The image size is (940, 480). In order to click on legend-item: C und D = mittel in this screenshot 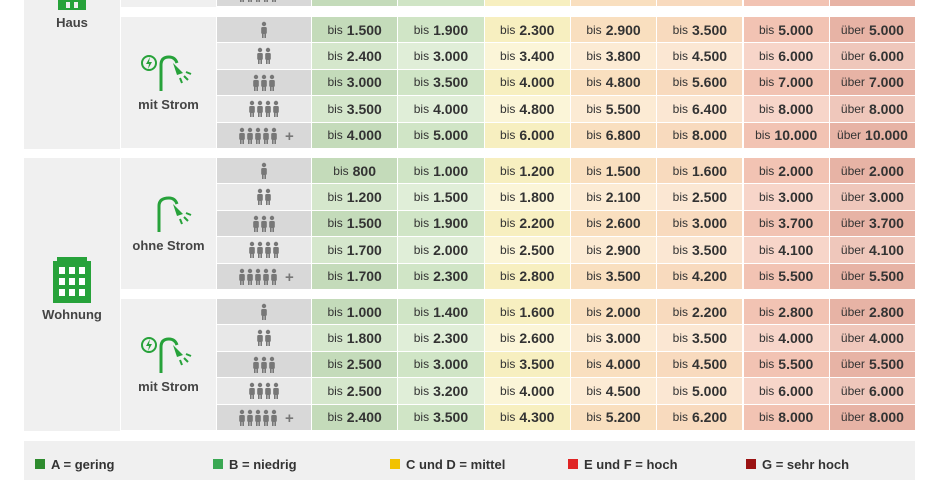, I will do `click(447, 464)`.